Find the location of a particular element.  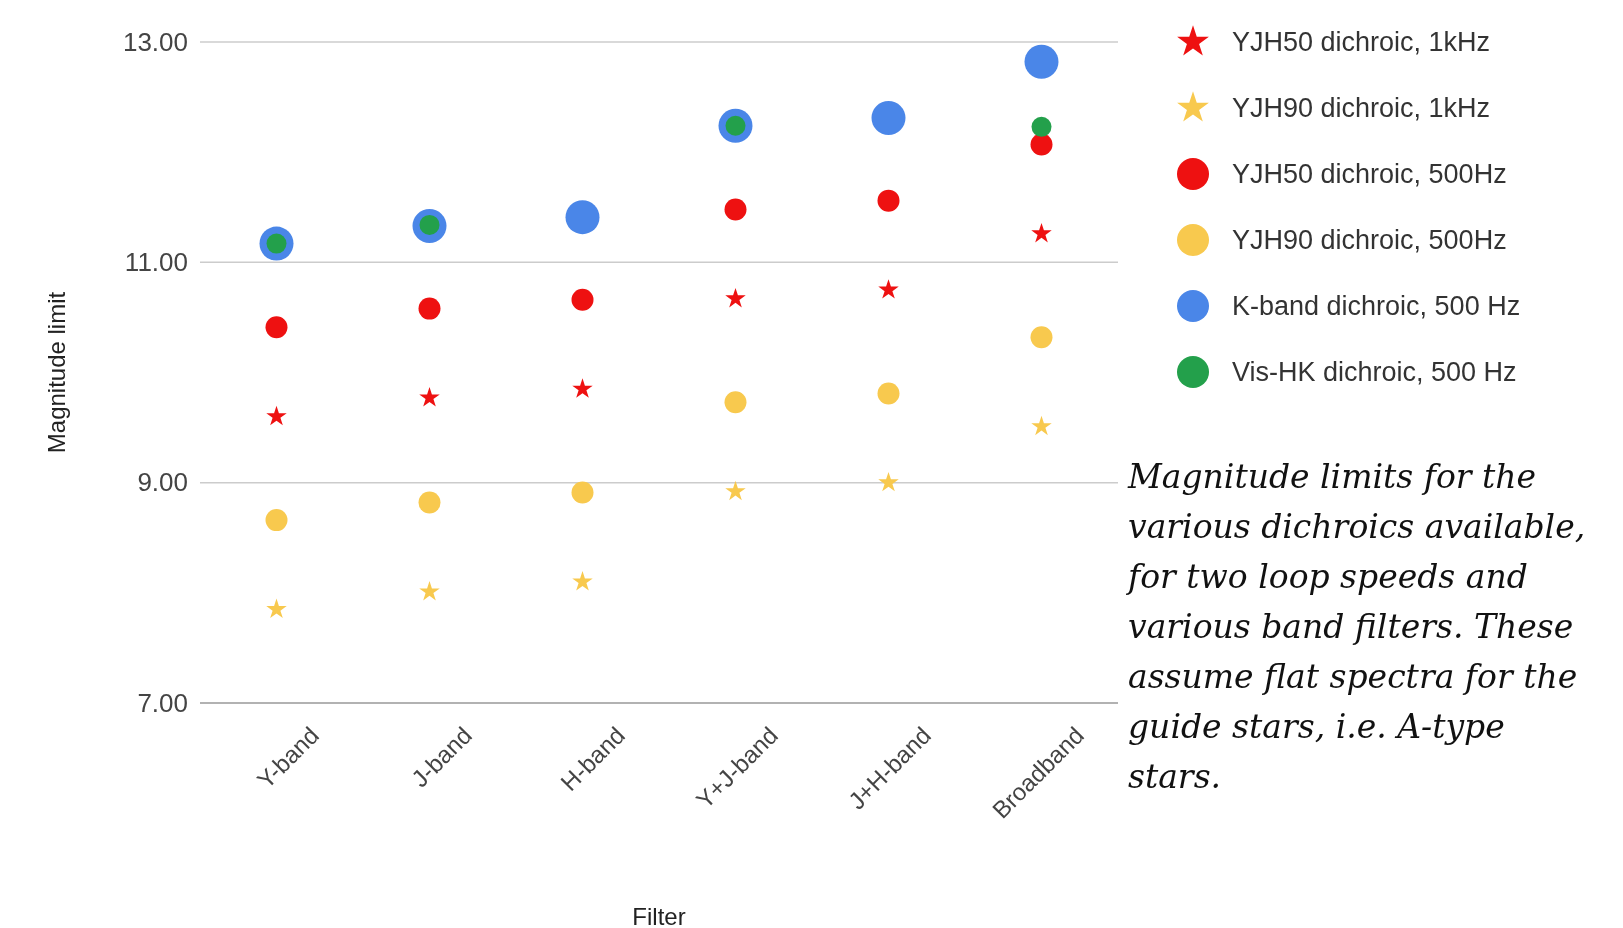

legend-label: YJH50 dichroic, 1kHz is located at coordinates (1361, 42).